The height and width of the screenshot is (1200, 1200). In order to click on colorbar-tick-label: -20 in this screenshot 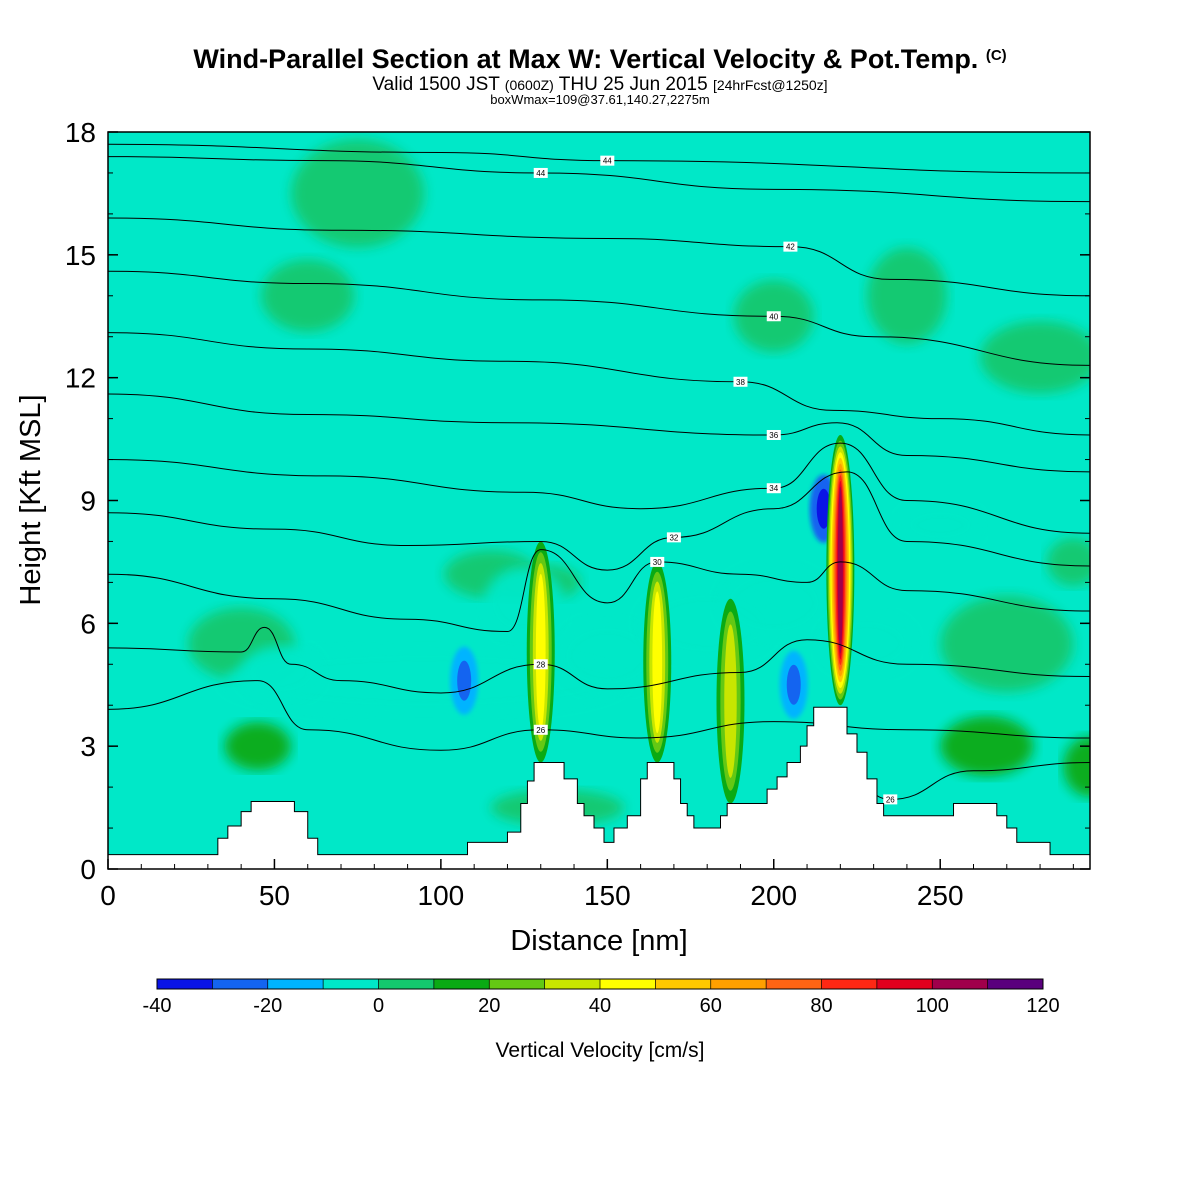, I will do `click(267, 1006)`.